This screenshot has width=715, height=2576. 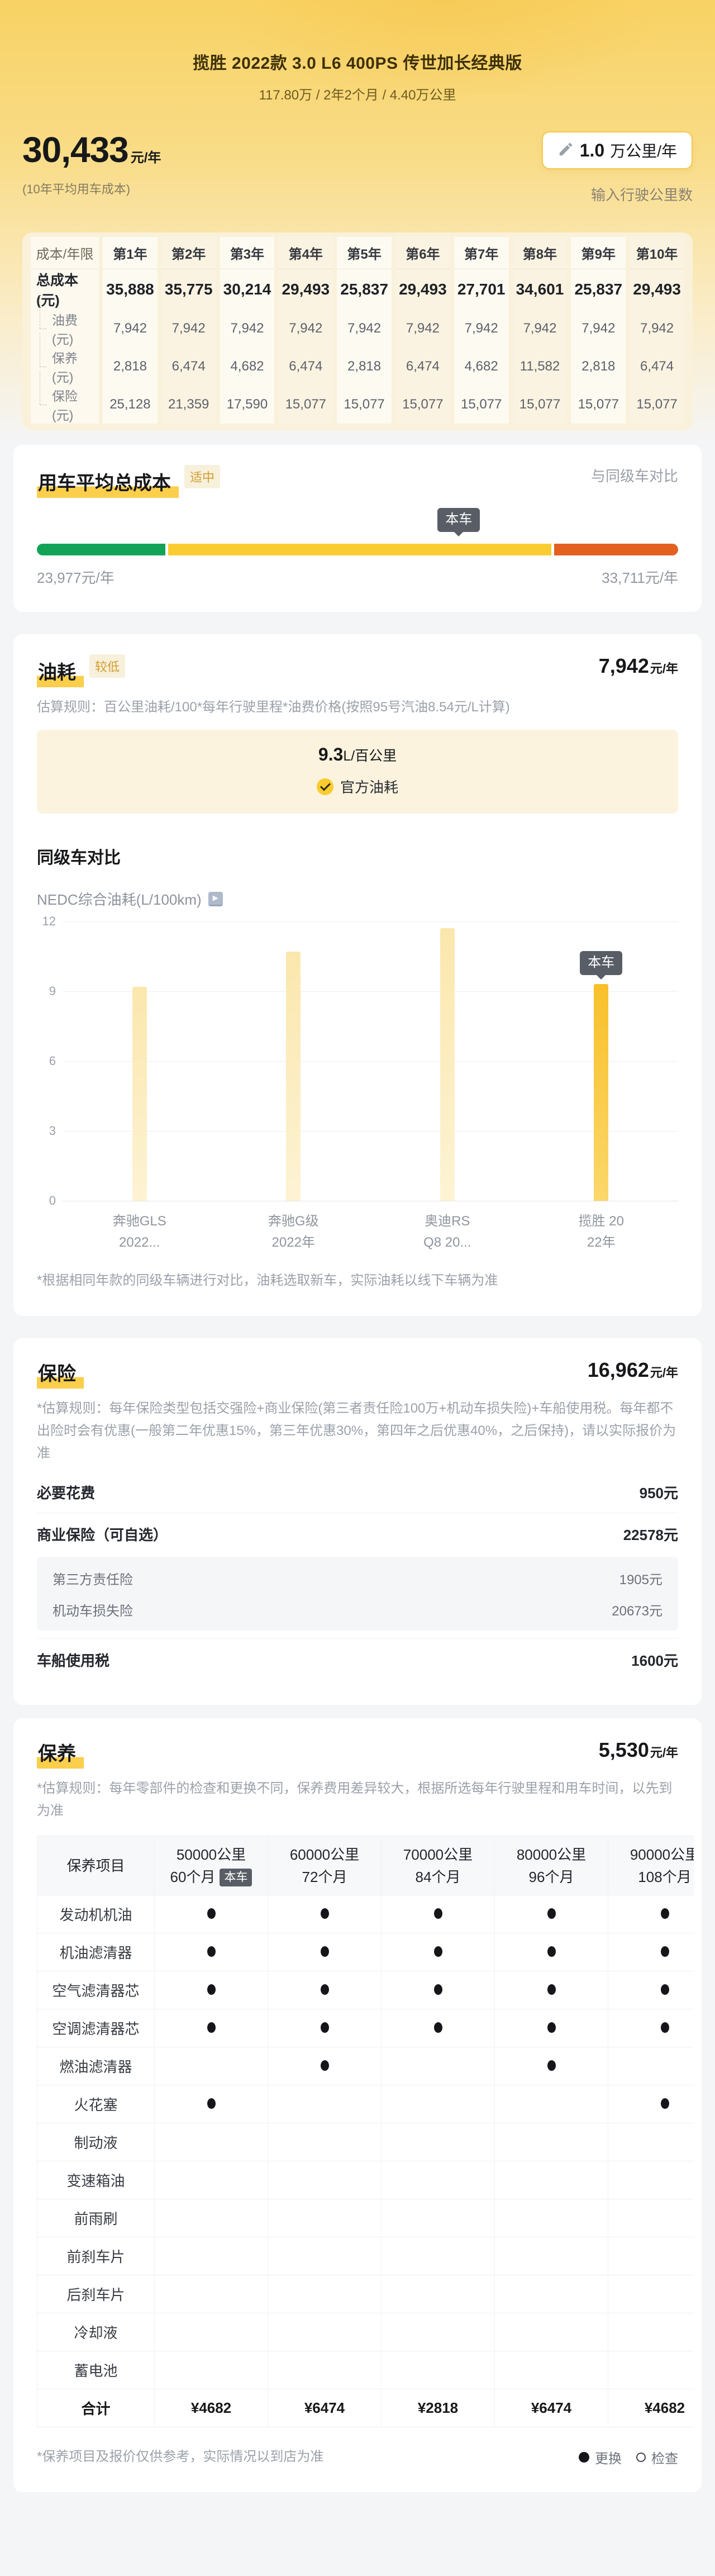 What do you see at coordinates (306, 366) in the screenshot?
I see `cost-cell: 6,474` at bounding box center [306, 366].